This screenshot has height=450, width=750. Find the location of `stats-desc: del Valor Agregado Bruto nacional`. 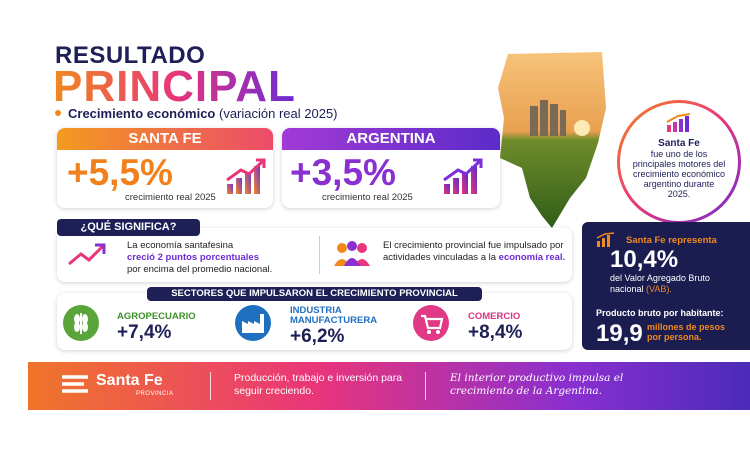

stats-desc: del Valor Agregado Bruto nacional is located at coordinates (660, 283).